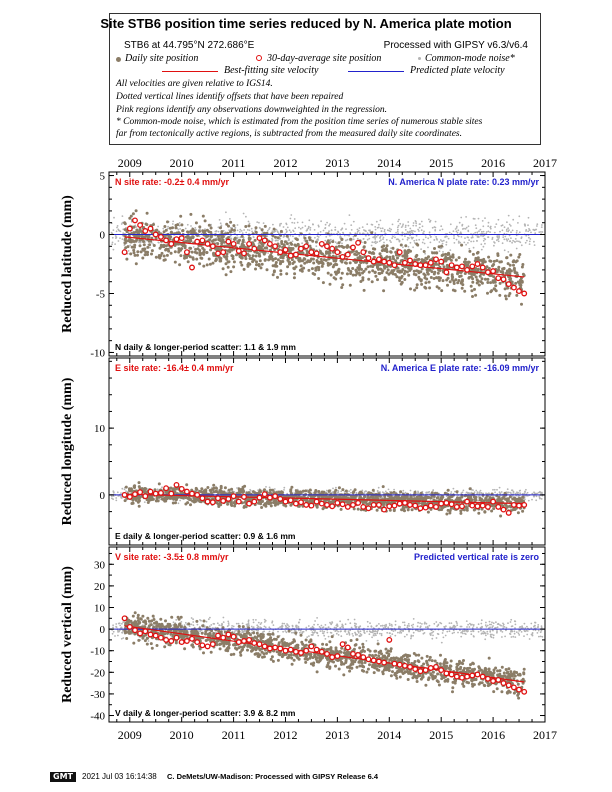 The width and height of the screenshot is (612, 792). I want to click on legend-daily-label: Daily site position, so click(162, 58).